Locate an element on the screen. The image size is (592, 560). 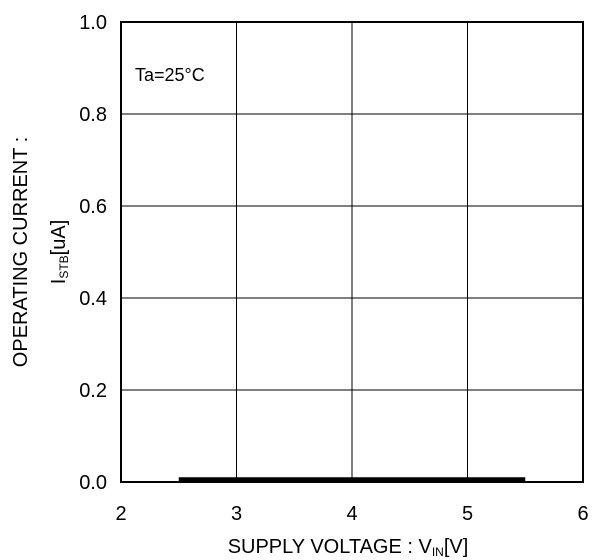
x-axis-label-main: SUPPLY VOLTAGE : V is located at coordinates (330, 547).